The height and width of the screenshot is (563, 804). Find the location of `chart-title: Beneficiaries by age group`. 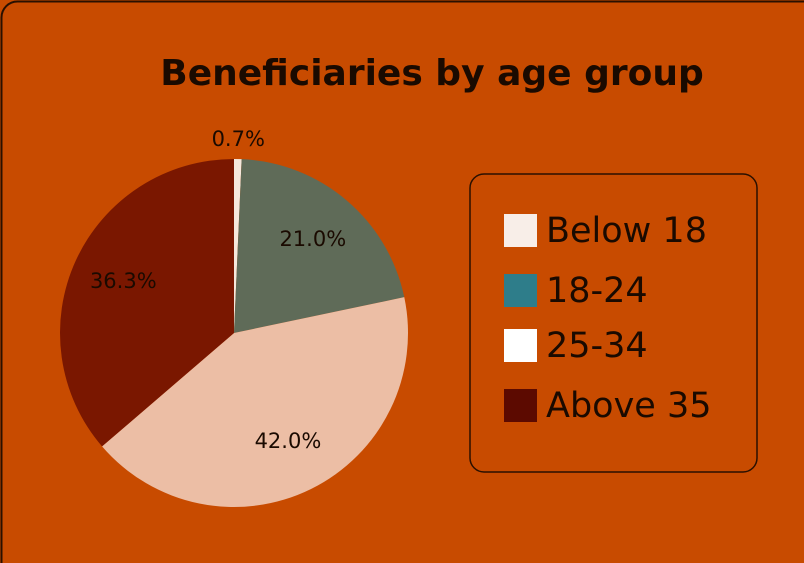

chart-title: Beneficiaries by age group is located at coordinates (431, 73).